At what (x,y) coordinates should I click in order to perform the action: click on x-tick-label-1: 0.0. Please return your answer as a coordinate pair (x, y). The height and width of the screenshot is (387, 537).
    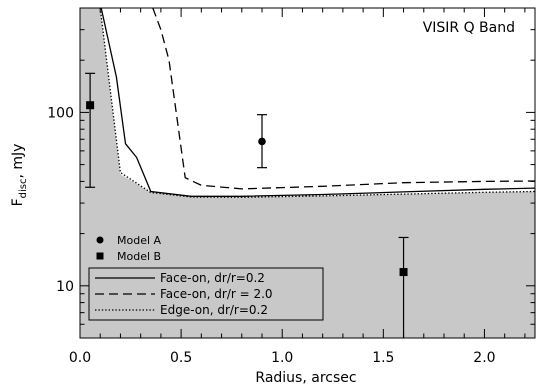
    Looking at the image, I should click on (80, 358).